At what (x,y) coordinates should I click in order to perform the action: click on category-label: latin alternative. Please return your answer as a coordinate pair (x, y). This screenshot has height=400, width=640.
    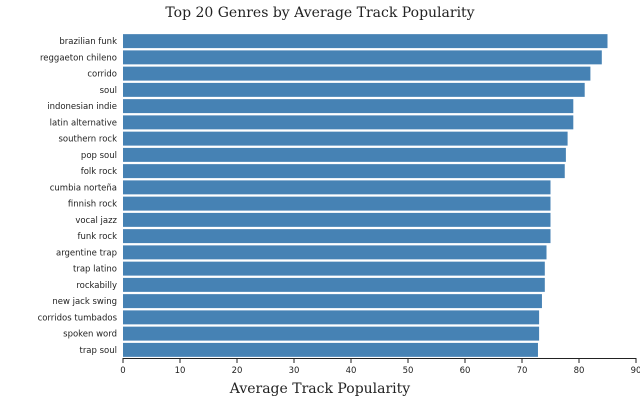
    Looking at the image, I should click on (83, 123).